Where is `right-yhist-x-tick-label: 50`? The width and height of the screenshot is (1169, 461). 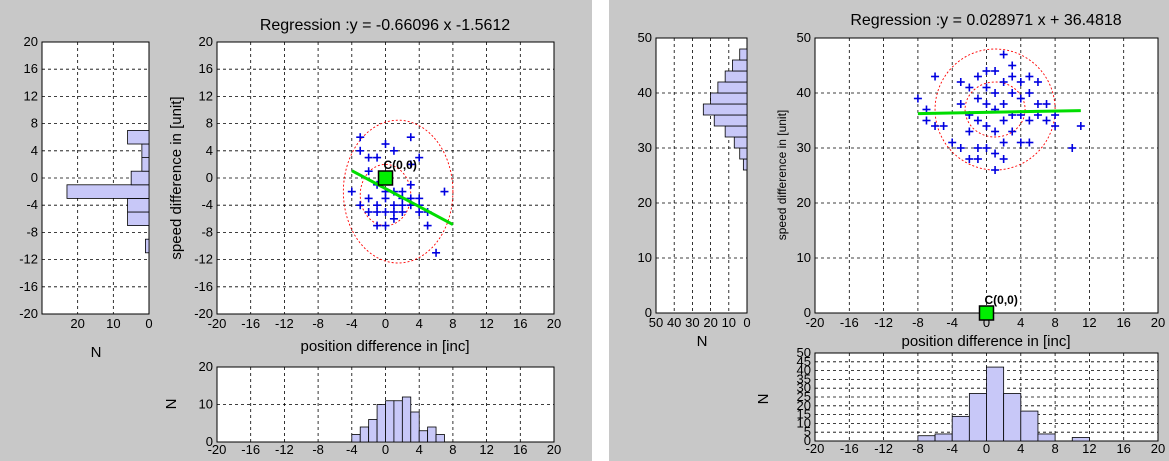 right-yhist-x-tick-label: 50 is located at coordinates (656, 322).